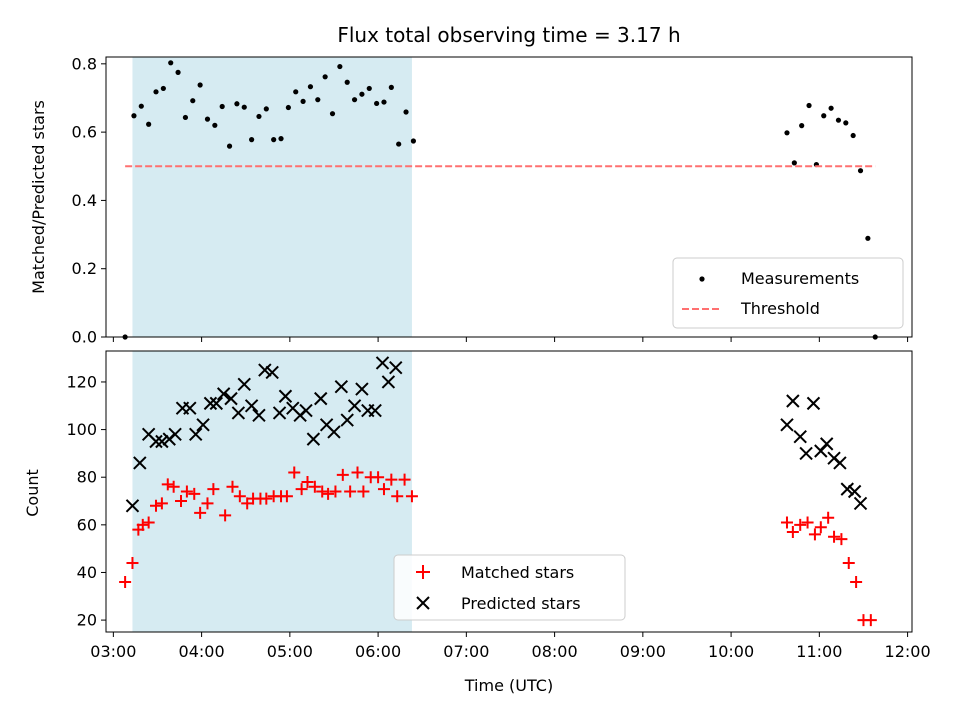 The image size is (960, 720). What do you see at coordinates (555, 651) in the screenshot?
I see `x-tick-label: 08:00` at bounding box center [555, 651].